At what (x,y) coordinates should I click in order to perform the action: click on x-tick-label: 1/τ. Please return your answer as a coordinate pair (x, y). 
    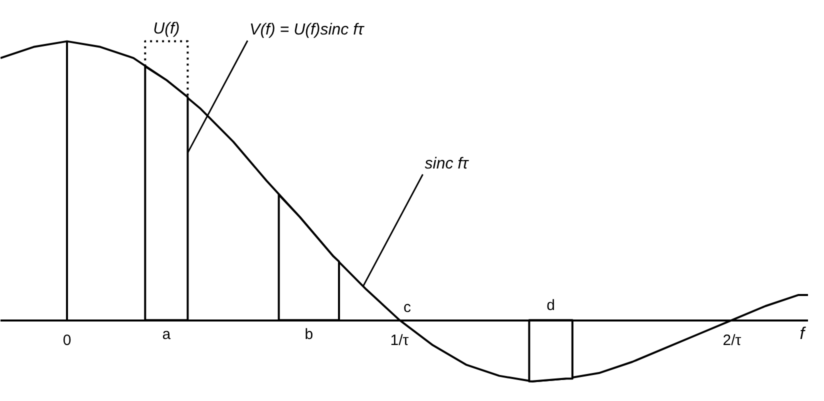
    Looking at the image, I should click on (399, 341).